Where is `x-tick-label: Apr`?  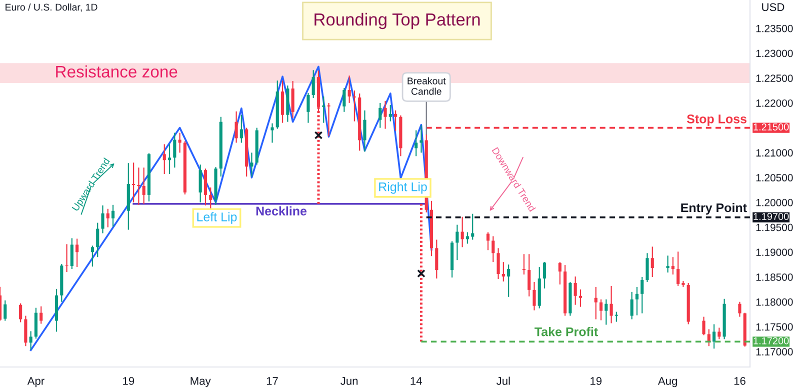
x-tick-label: Apr is located at coordinates (35, 382).